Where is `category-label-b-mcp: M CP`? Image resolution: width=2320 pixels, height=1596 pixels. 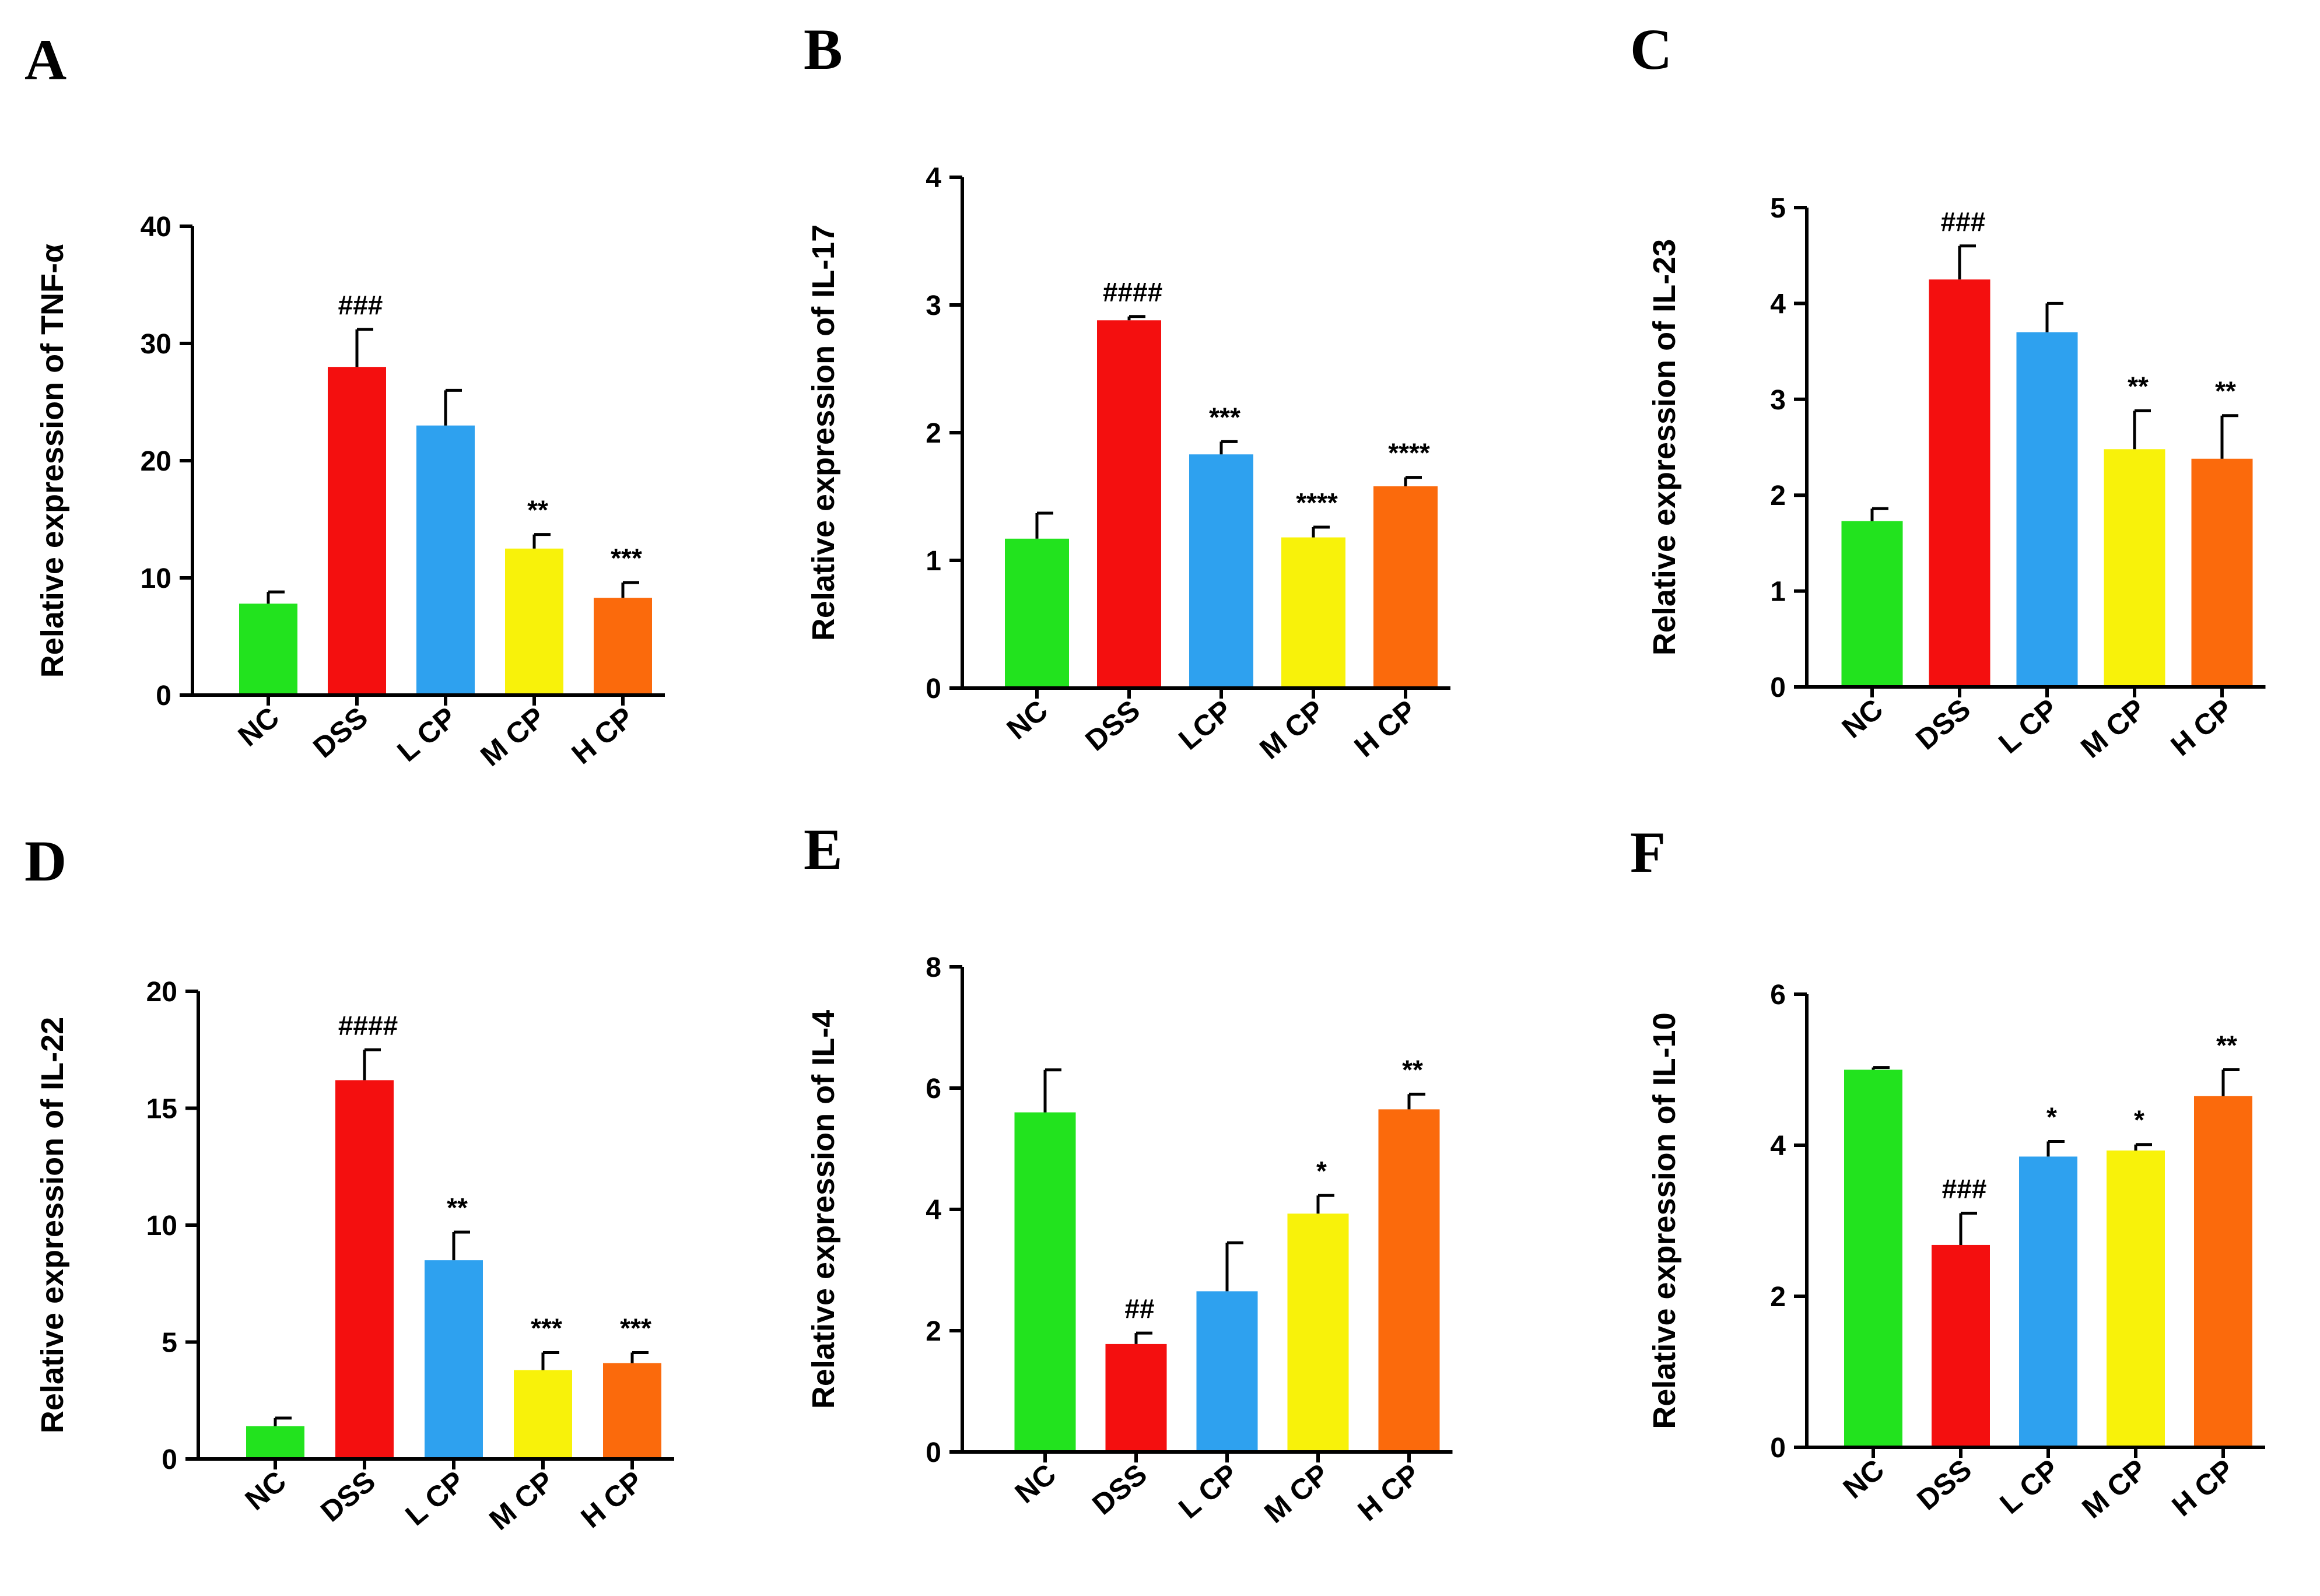
category-label-b-mcp: M CP is located at coordinates (1292, 730).